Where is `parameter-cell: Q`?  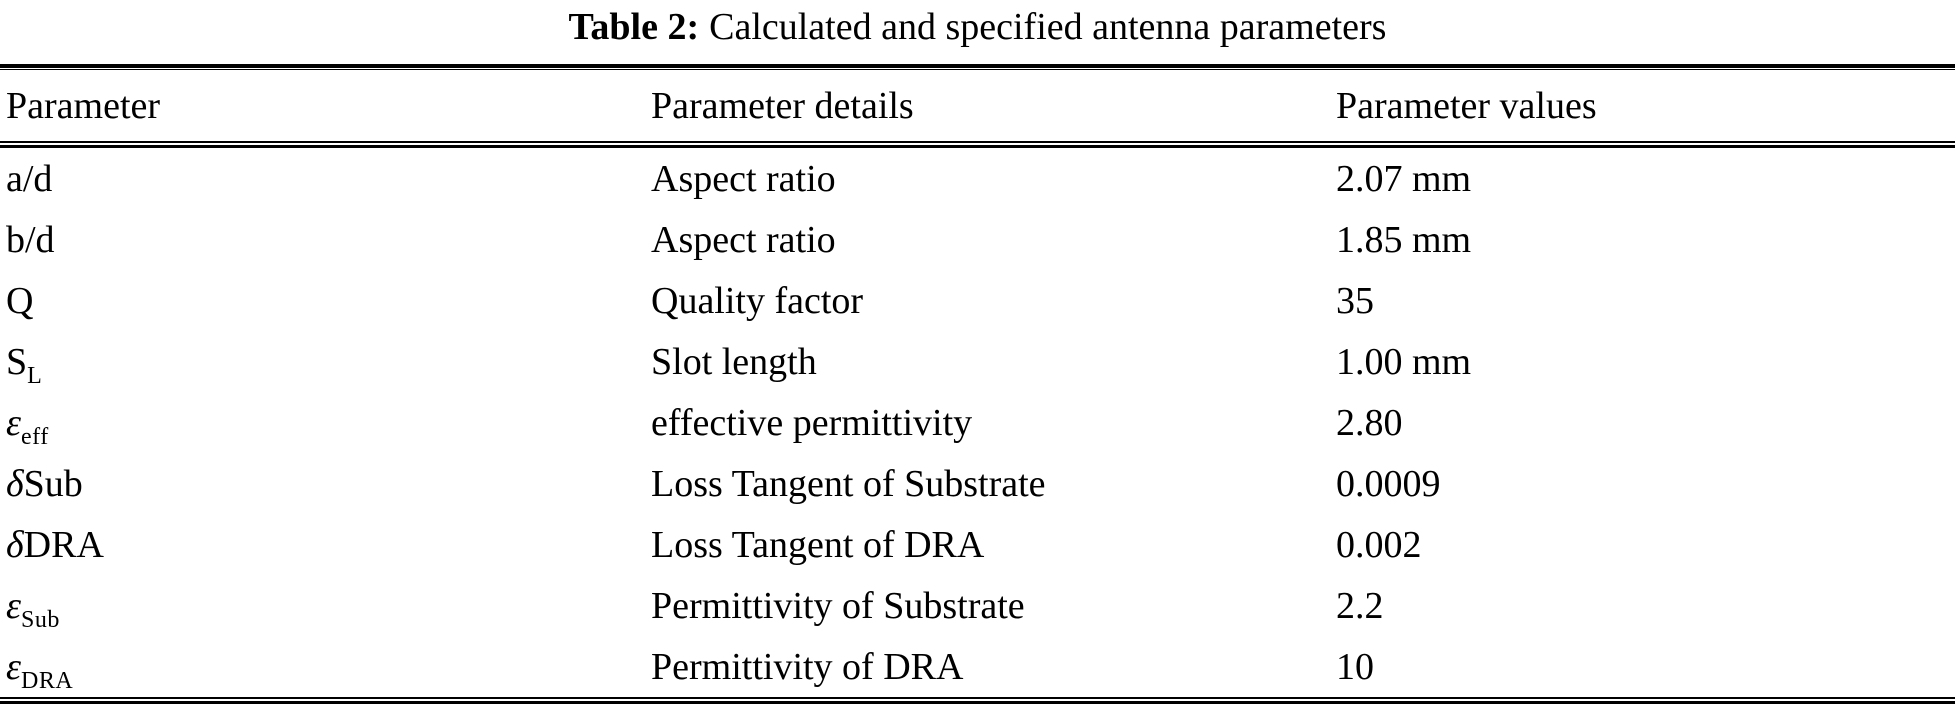 parameter-cell: Q is located at coordinates (322, 301).